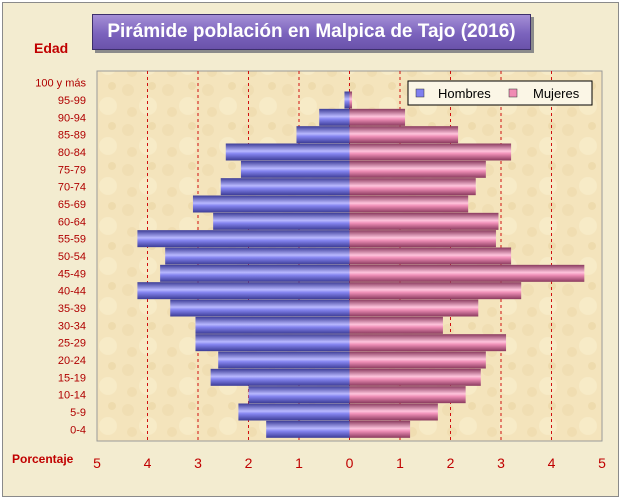  I want to click on category-label: 100 y más, so click(60, 84).